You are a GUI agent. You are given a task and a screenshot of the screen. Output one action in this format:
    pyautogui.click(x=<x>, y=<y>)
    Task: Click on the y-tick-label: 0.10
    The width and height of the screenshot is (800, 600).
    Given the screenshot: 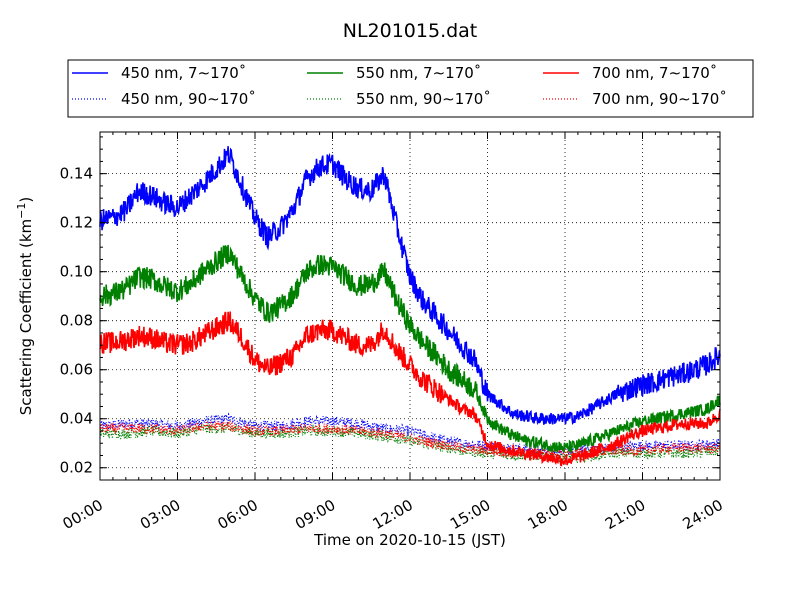 What is the action you would take?
    pyautogui.click(x=76, y=272)
    